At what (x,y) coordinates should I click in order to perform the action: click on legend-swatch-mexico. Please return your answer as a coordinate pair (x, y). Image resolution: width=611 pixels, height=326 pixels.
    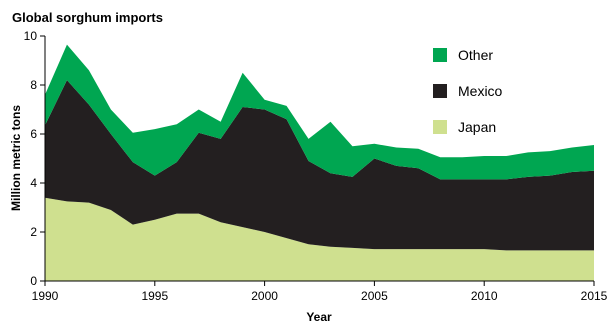
    Looking at the image, I should click on (440, 91).